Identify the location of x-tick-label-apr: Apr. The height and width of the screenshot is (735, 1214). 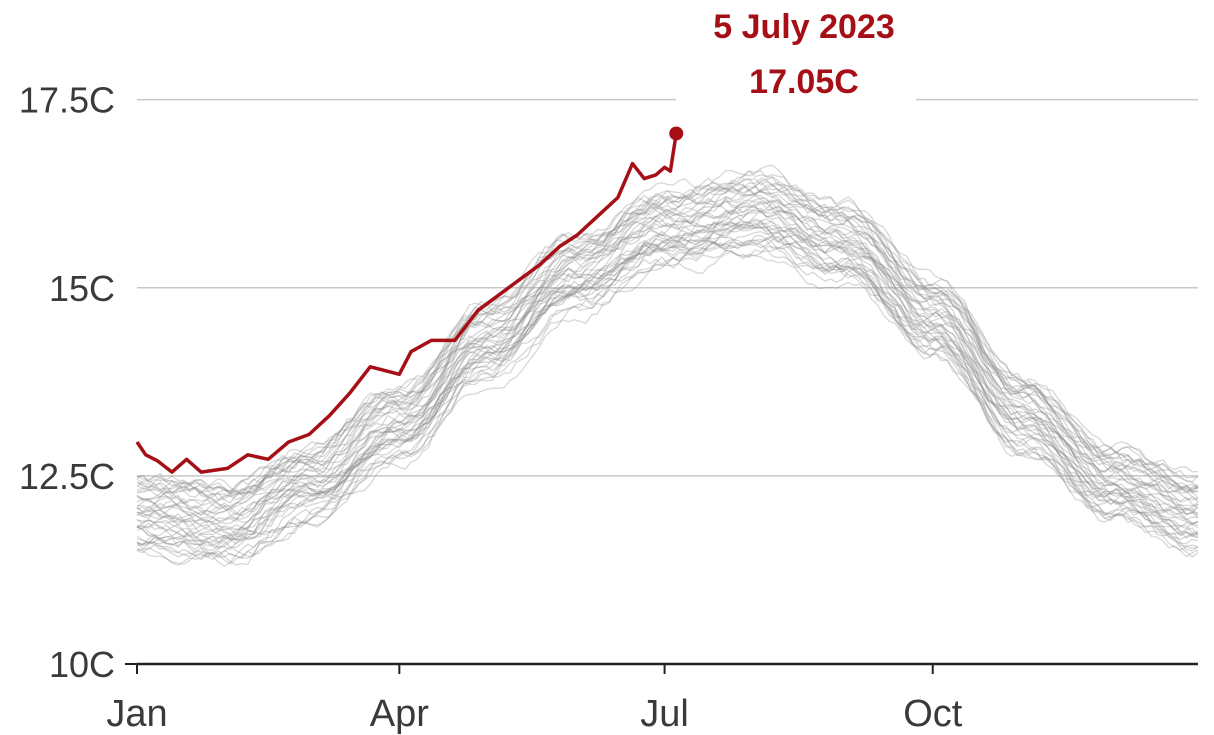
(399, 714).